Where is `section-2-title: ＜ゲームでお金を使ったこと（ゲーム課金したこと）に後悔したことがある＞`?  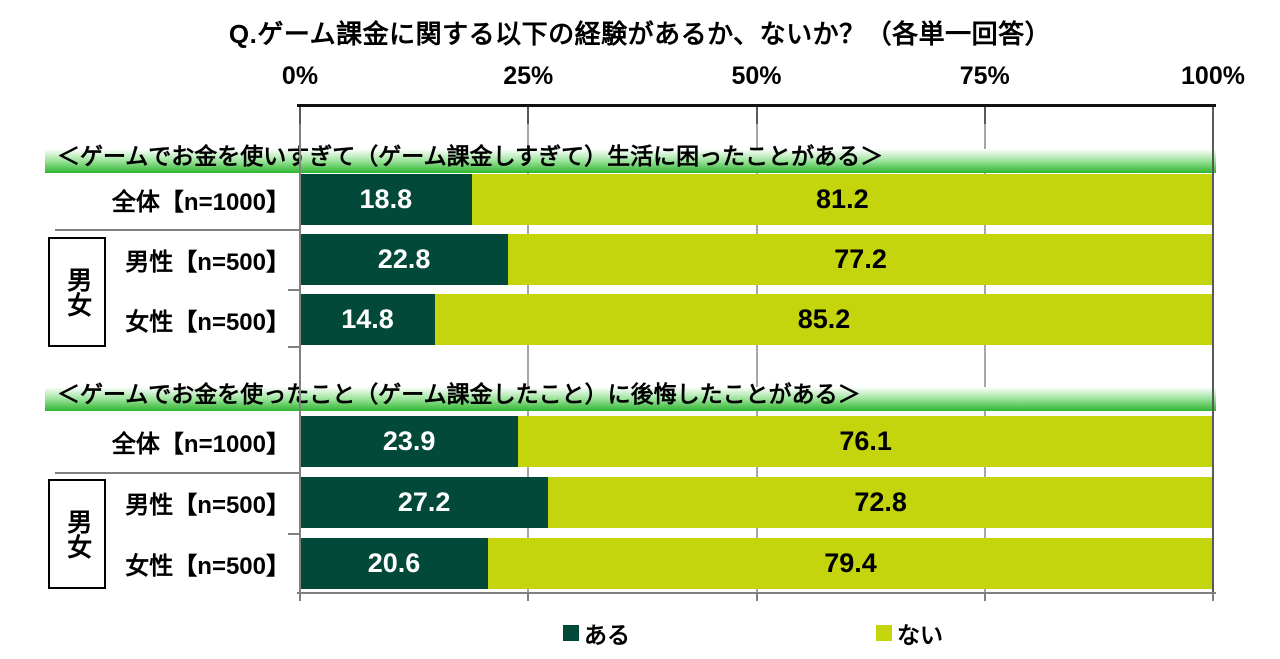
section-2-title: ＜ゲームでお金を使ったこと（ゲーム課金したこと）に後悔したことがある＞ is located at coordinates (459, 394).